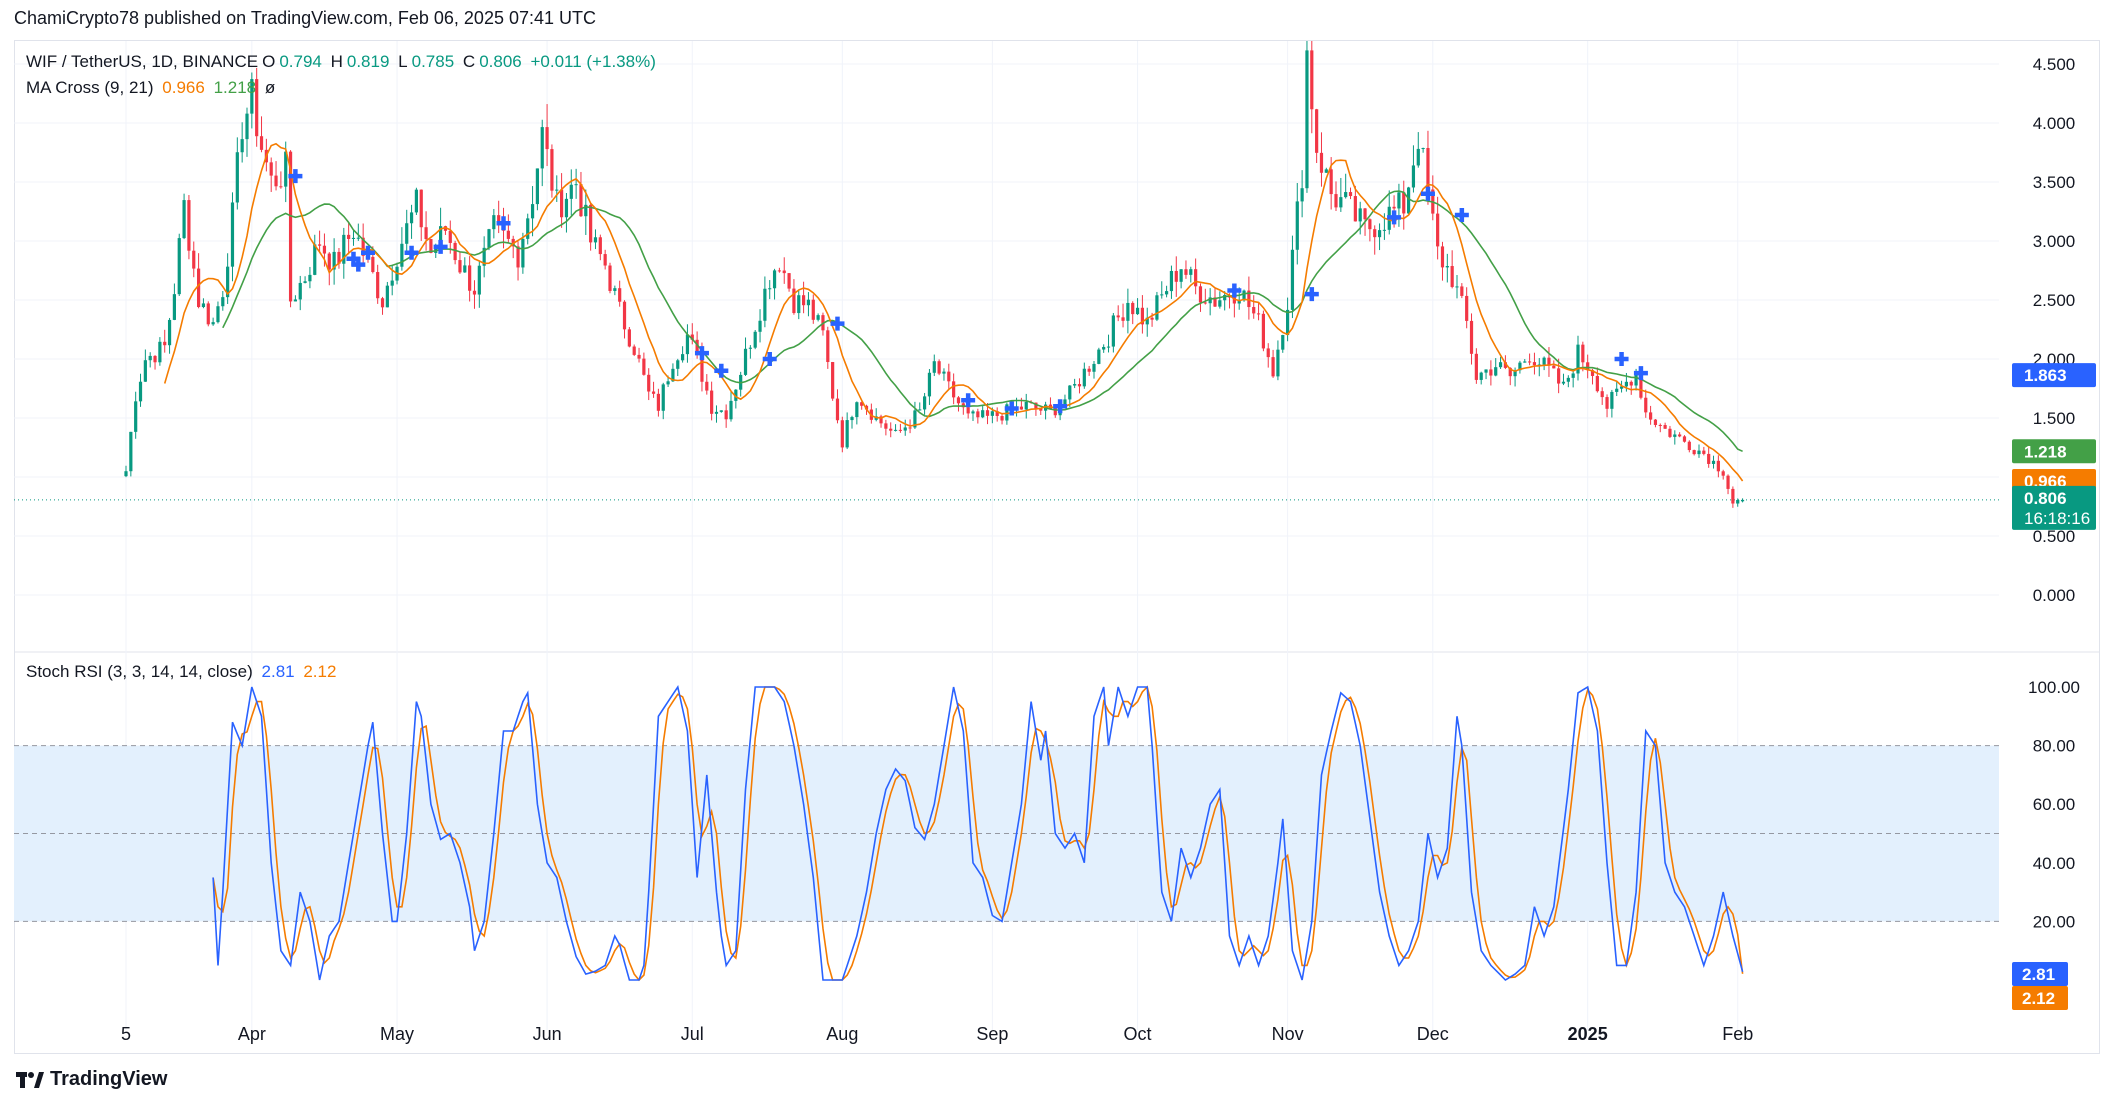 This screenshot has width=2114, height=1106. What do you see at coordinates (300, 61) in the screenshot?
I see `open-value: 0.794` at bounding box center [300, 61].